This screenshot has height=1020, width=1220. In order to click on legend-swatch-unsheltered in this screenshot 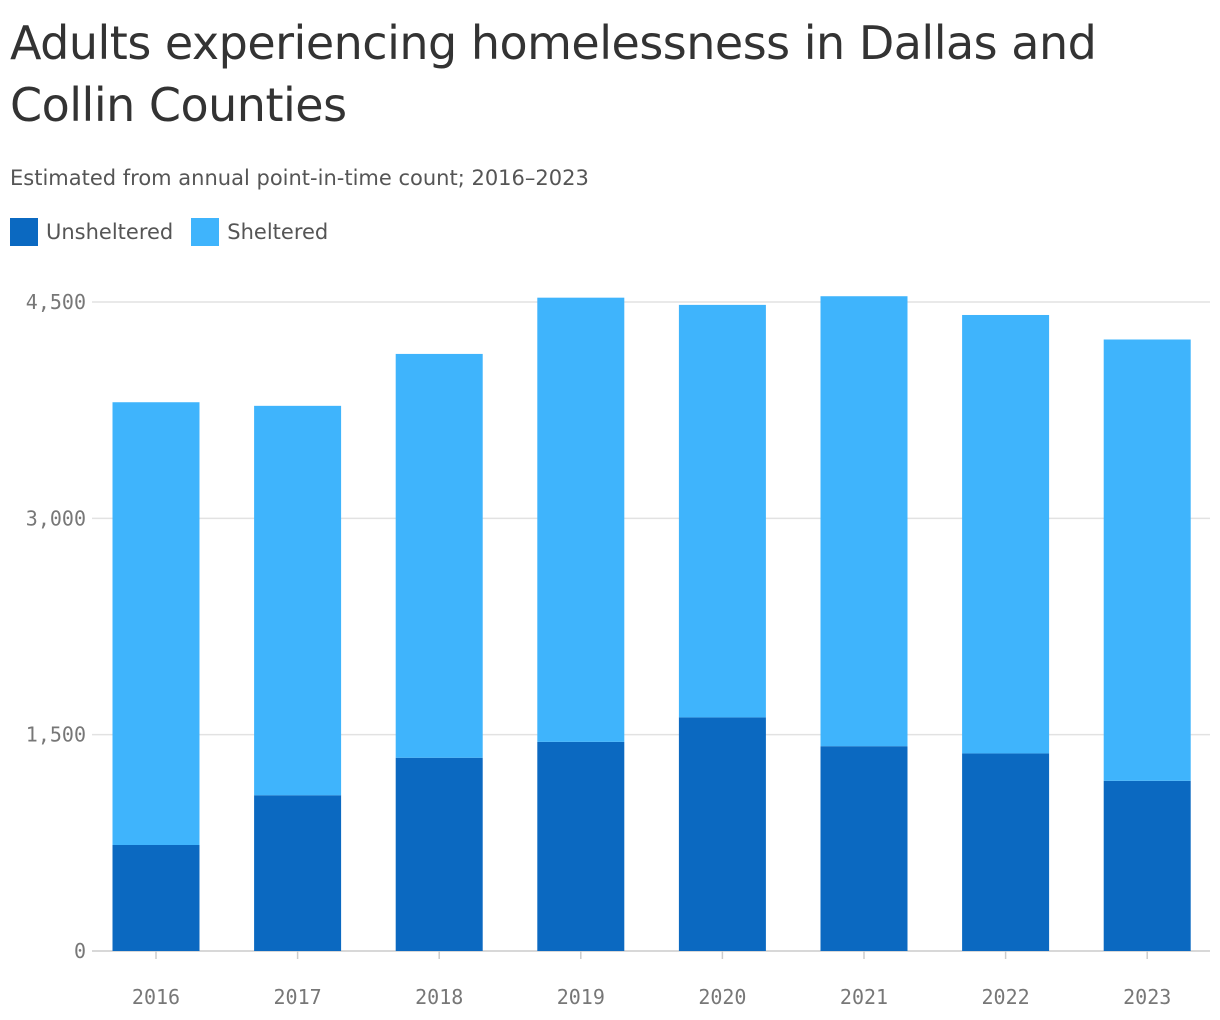, I will do `click(24, 232)`.